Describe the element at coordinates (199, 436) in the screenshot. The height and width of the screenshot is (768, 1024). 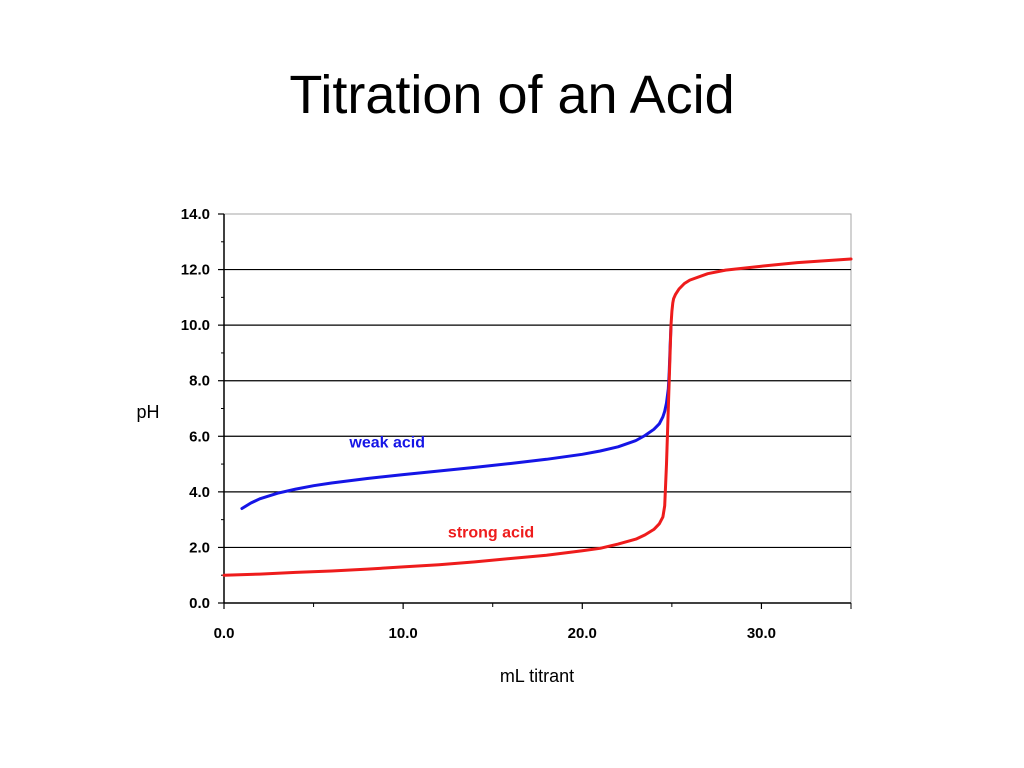
I see `y-tick-label-3: 6.0` at that location.